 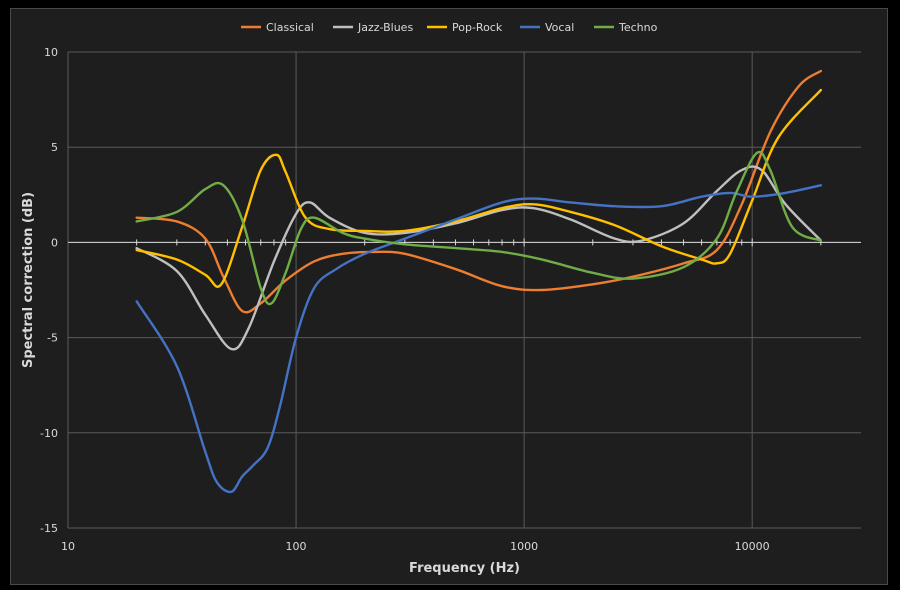 I want to click on y-tick-label: -10, so click(x=49, y=433).